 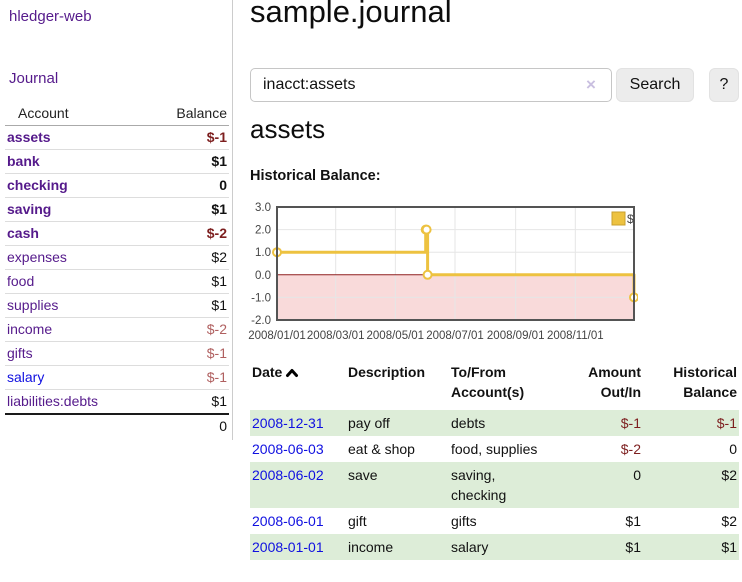 What do you see at coordinates (117, 257) in the screenshot?
I see `account-row: expenses $2` at bounding box center [117, 257].